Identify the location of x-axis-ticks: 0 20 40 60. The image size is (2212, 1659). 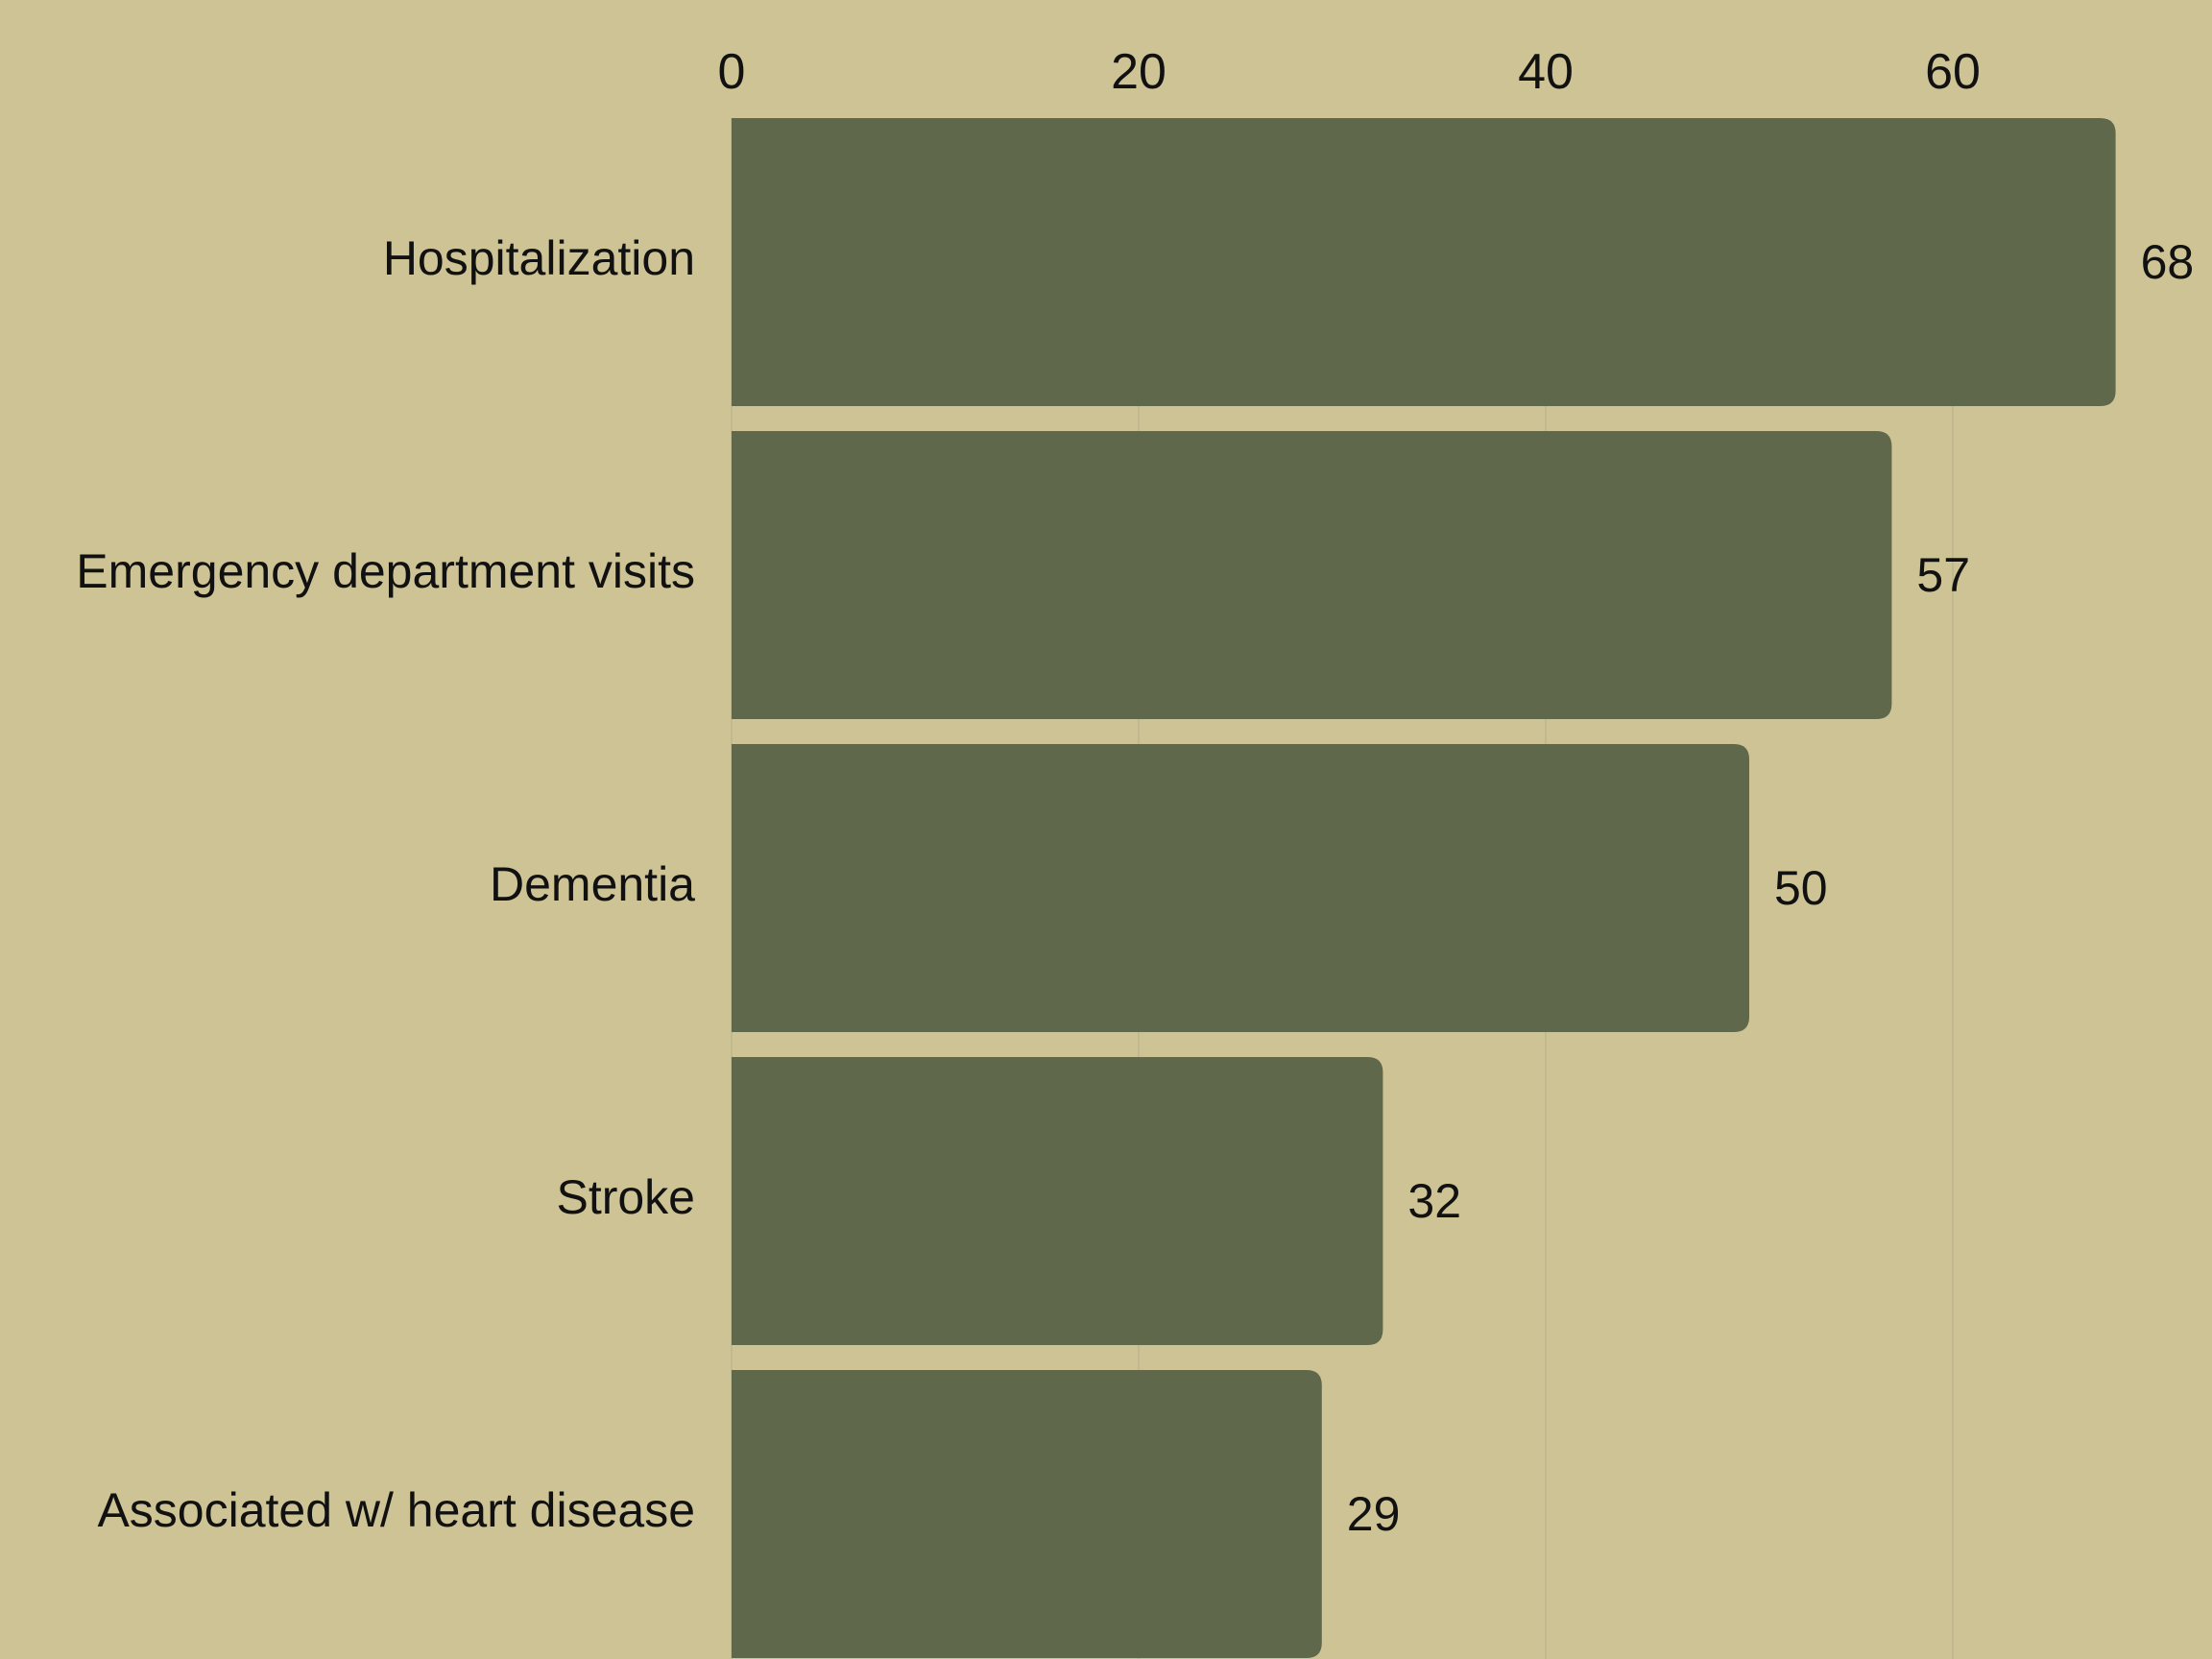
(1349, 72).